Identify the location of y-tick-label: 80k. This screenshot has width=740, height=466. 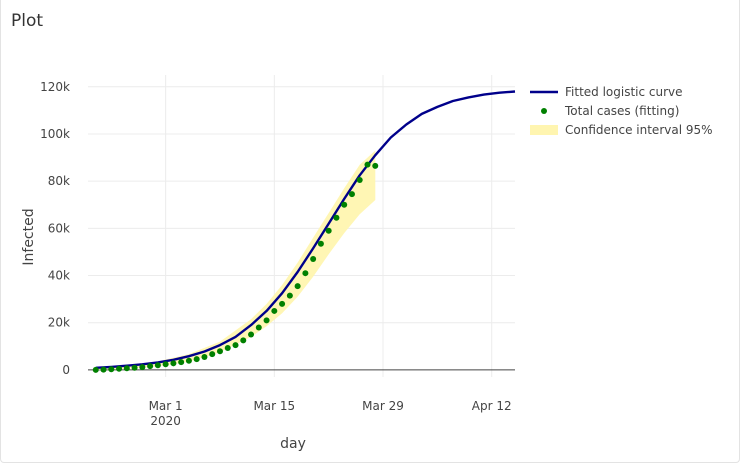
(59, 181).